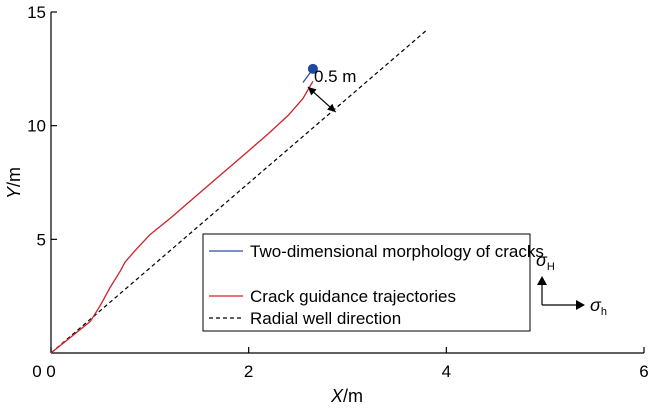  What do you see at coordinates (571, 284) in the screenshot?
I see `stress-direction-indicator: σH σh` at bounding box center [571, 284].